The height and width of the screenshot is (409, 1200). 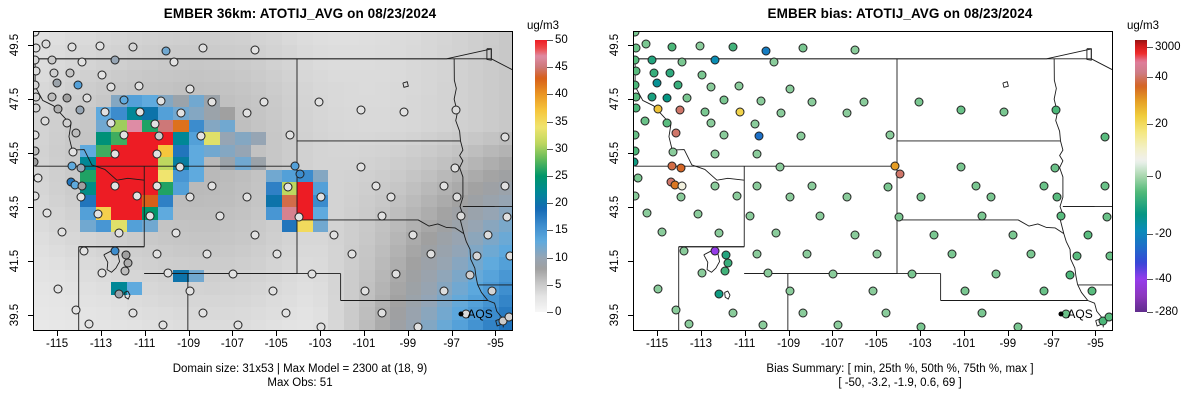 I want to click on x-axis-tick-label: -113, so click(x=101, y=344).